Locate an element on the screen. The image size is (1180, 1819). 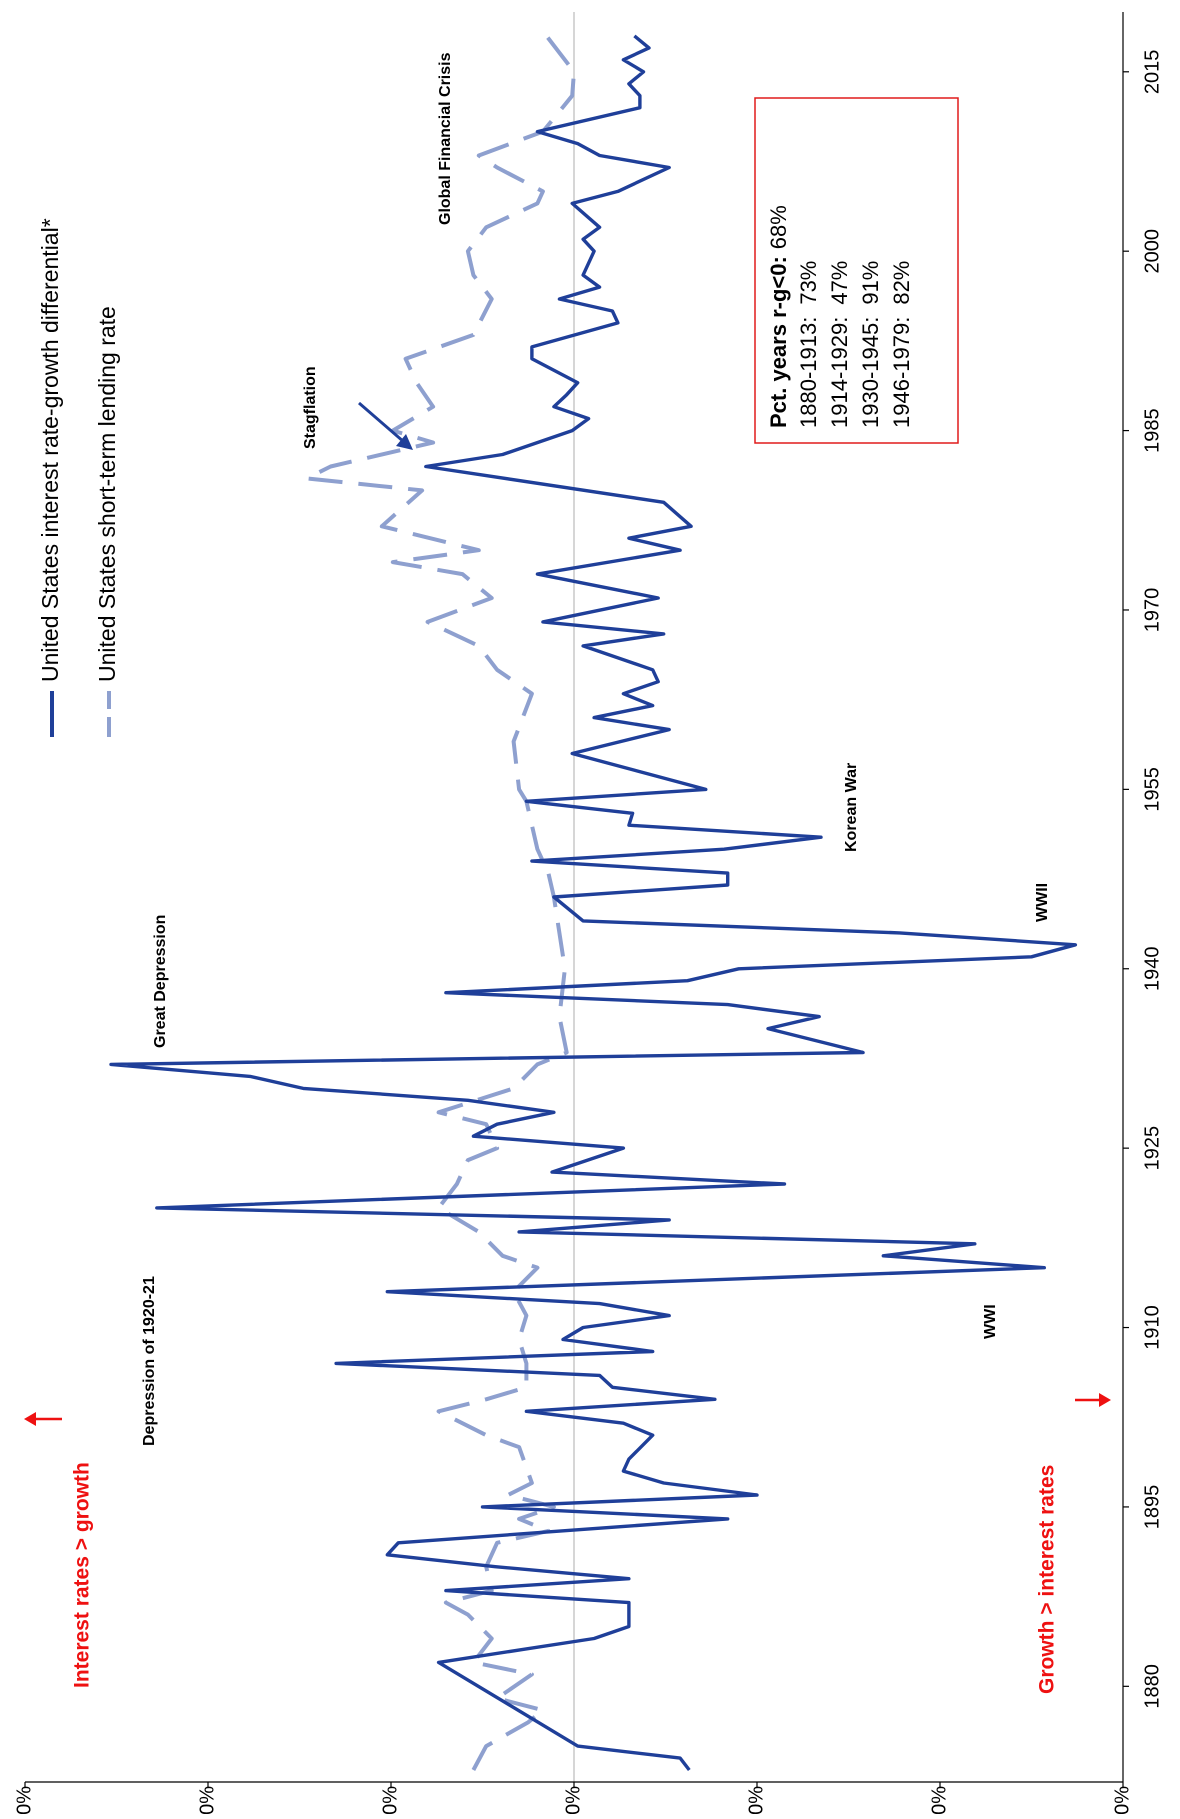
x-tick-label: 1910 is located at coordinates (1152, 1327).